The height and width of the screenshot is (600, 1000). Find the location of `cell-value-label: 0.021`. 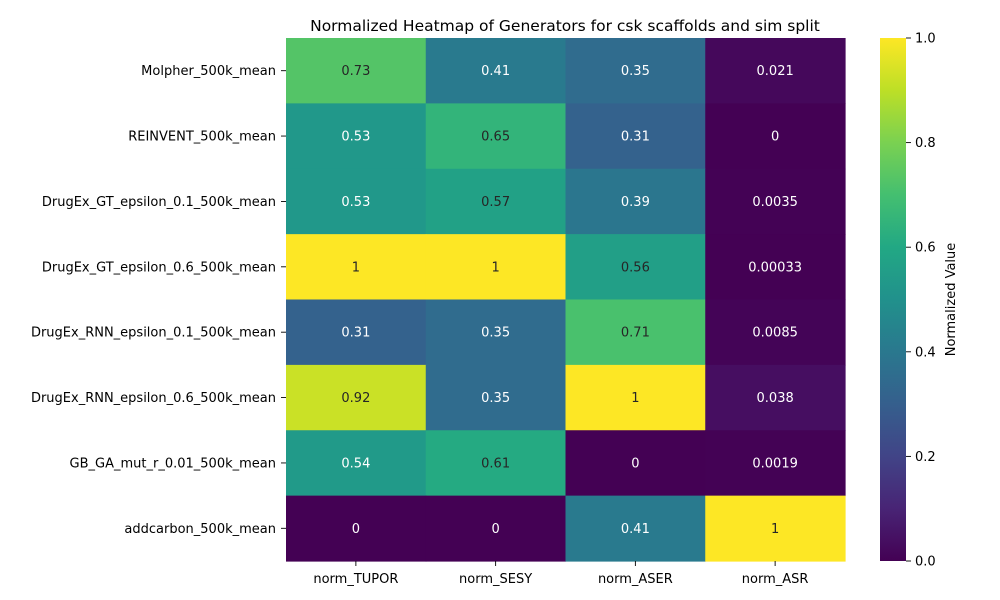

cell-value-label: 0.021 is located at coordinates (775, 71).